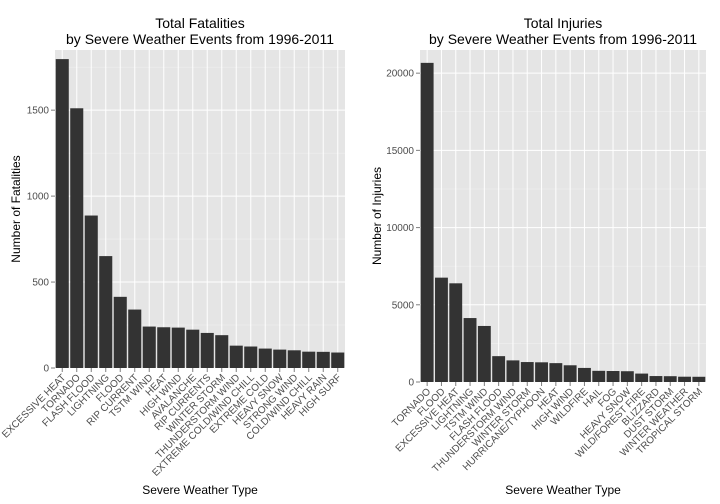 This screenshot has width=720, height=504. I want to click on injuries-y-tick-label: 10000, so click(400, 228).